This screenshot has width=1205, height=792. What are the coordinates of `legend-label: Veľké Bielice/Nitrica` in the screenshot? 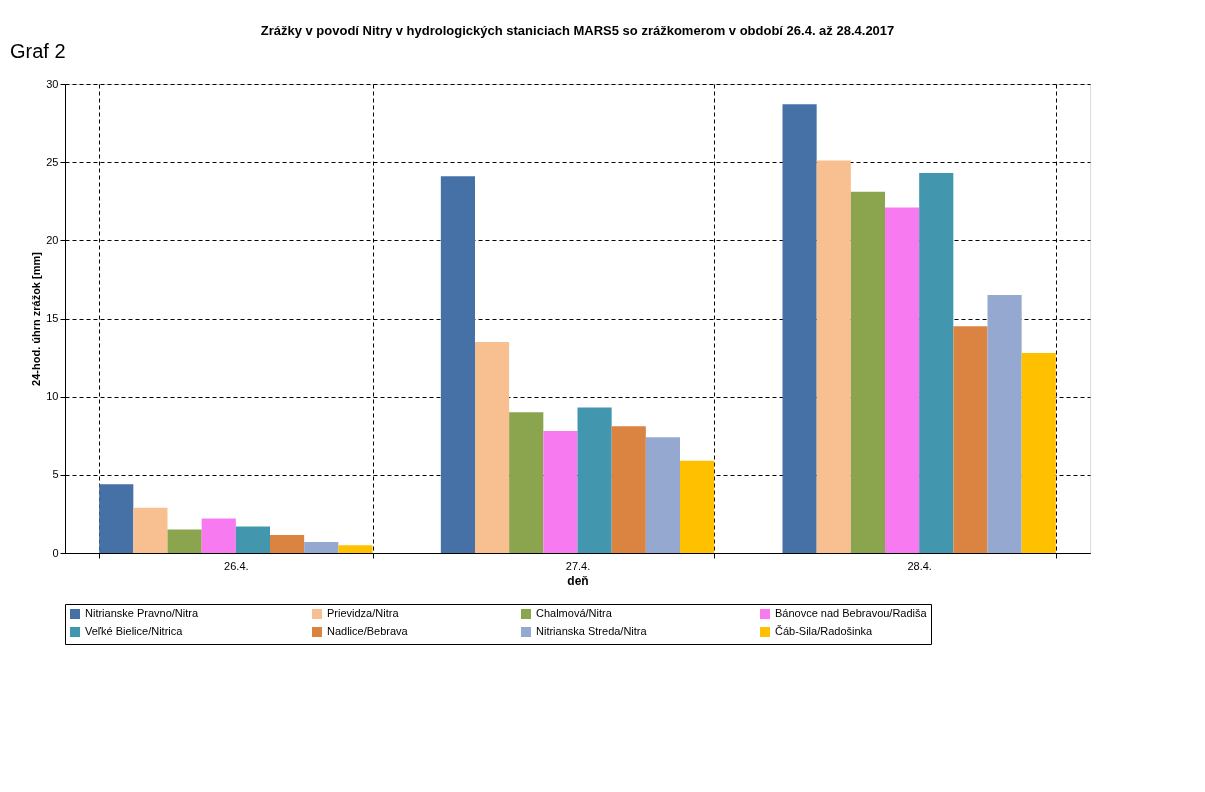 It's located at (134, 631).